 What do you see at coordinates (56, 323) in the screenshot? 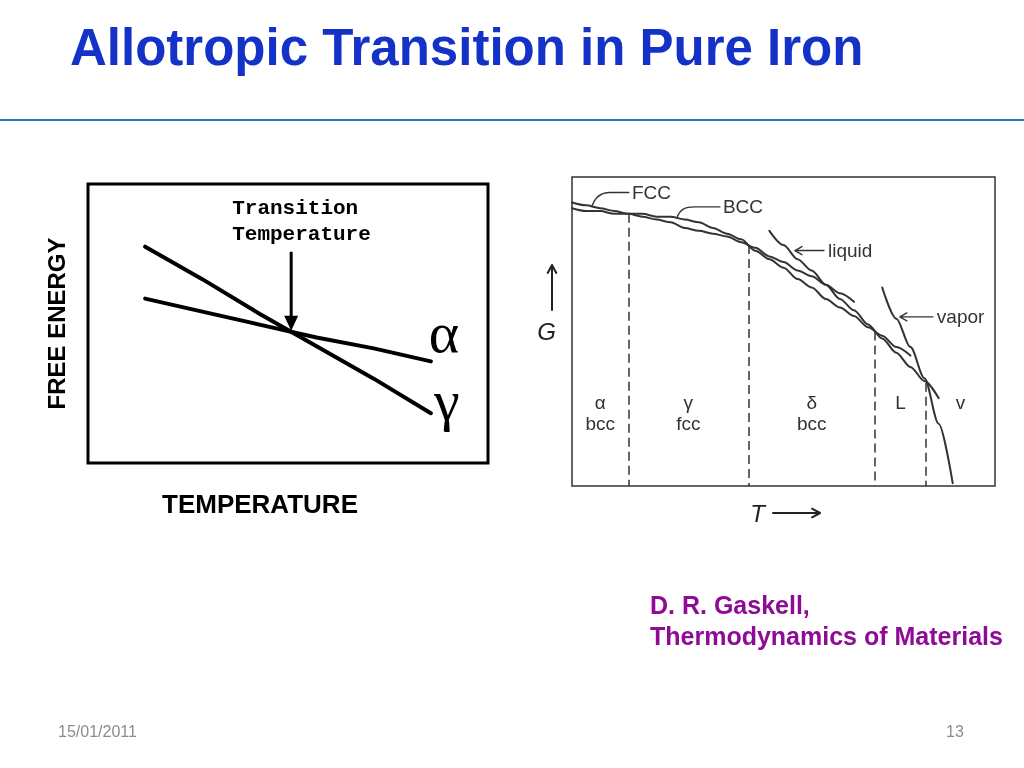
I see `y-axis-title: FREE ENERGY` at bounding box center [56, 323].